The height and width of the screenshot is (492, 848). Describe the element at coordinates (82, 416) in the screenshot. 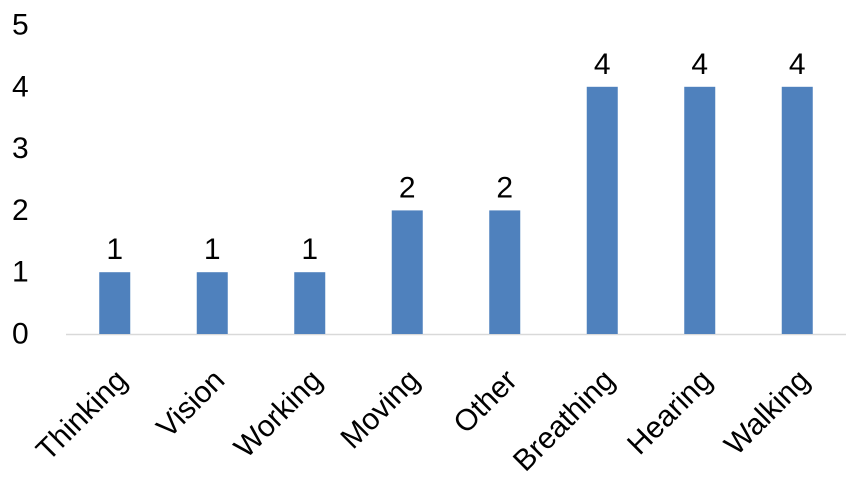

I see `x-tick-label: Thinking` at that location.